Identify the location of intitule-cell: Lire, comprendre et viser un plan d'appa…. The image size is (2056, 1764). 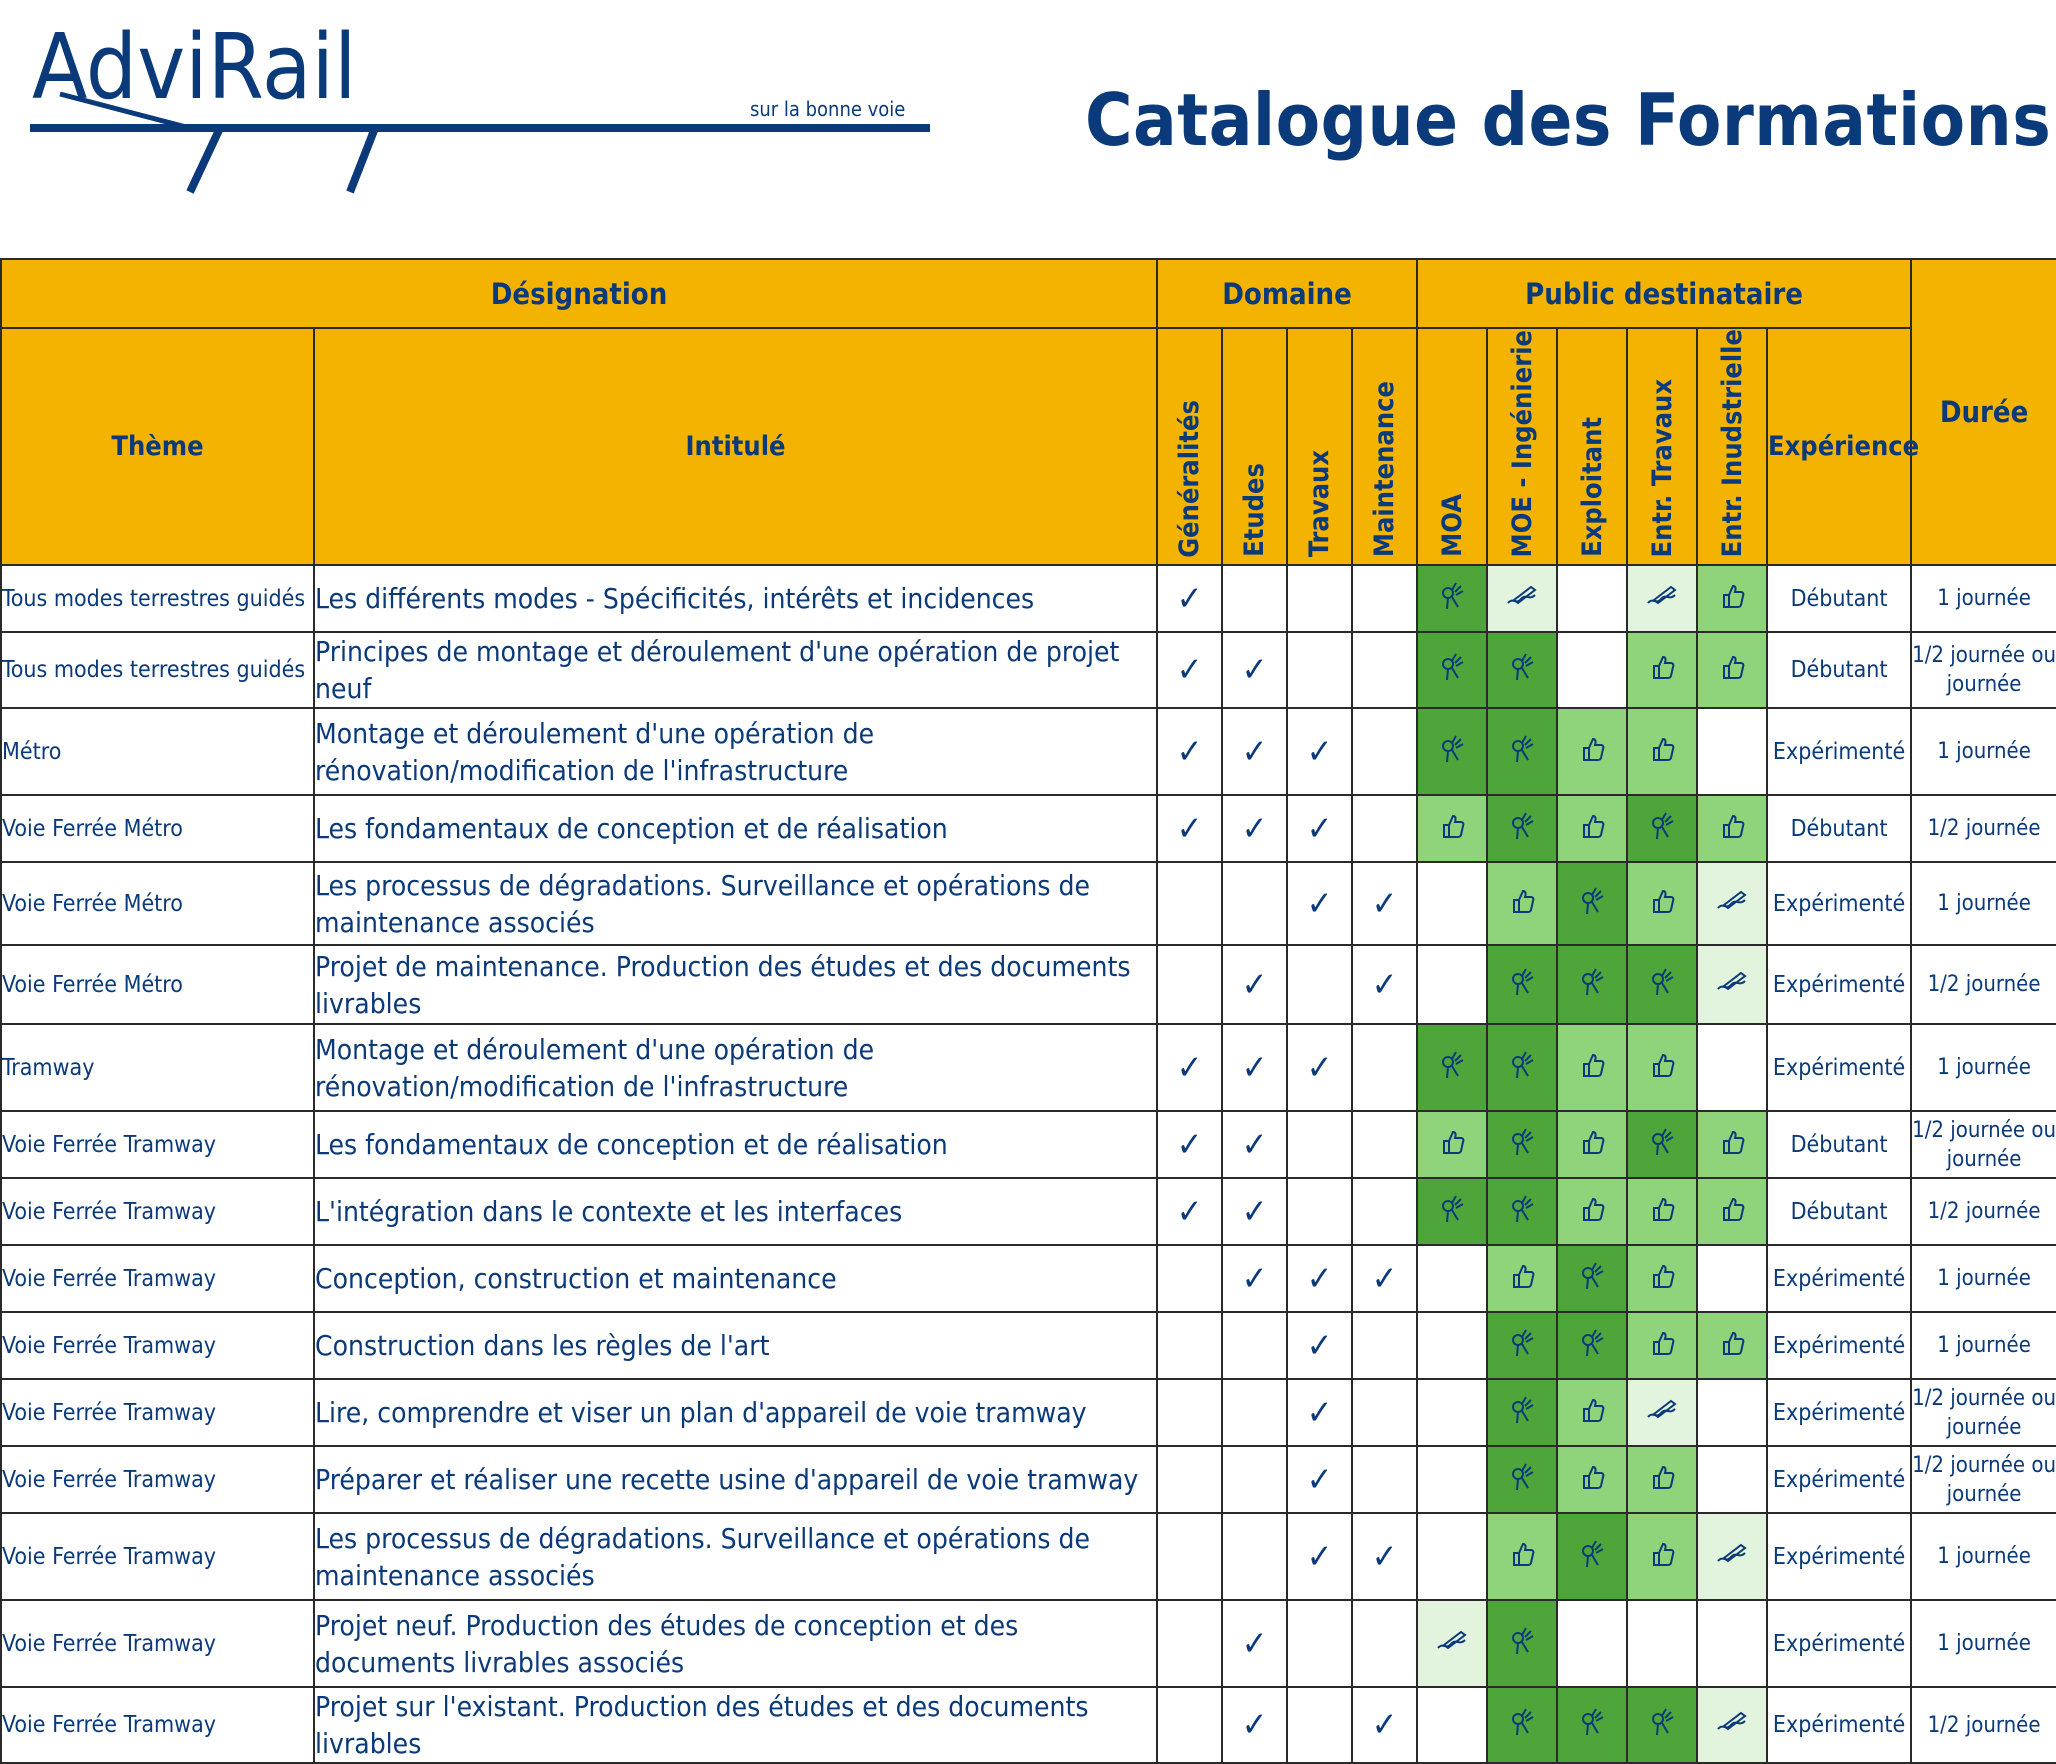
(735, 1413).